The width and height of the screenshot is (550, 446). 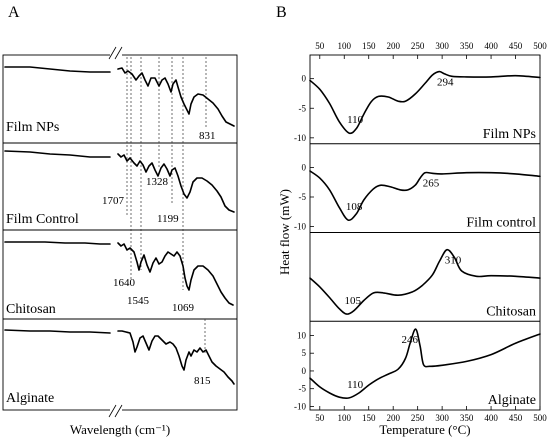 I want to click on dsc-series-name: Film NPs, so click(x=509, y=134).